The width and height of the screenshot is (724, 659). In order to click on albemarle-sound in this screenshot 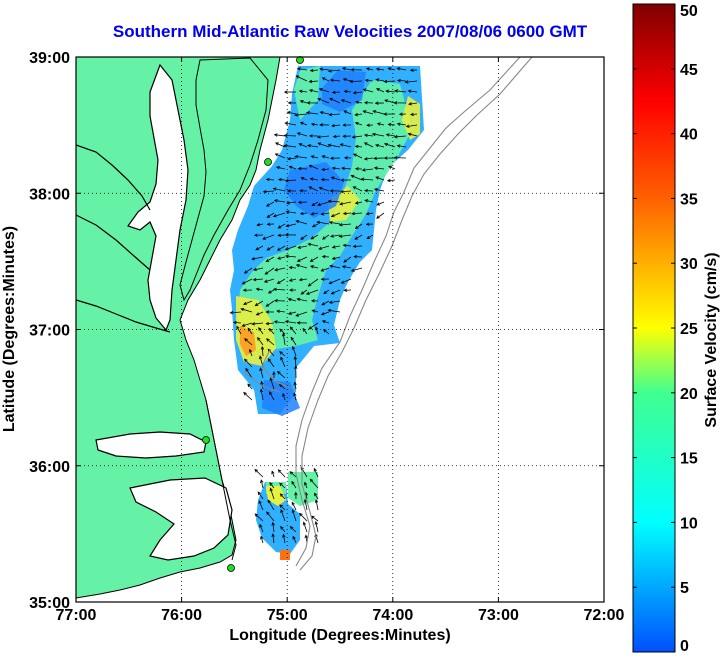, I will do `click(151, 445)`.